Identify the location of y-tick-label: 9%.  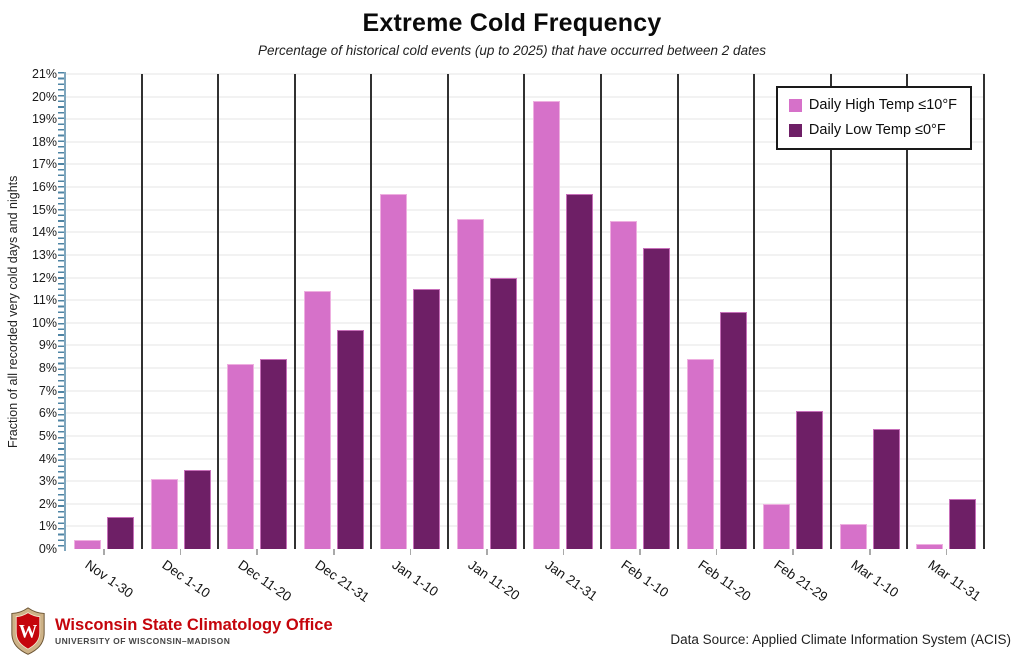
(47, 345).